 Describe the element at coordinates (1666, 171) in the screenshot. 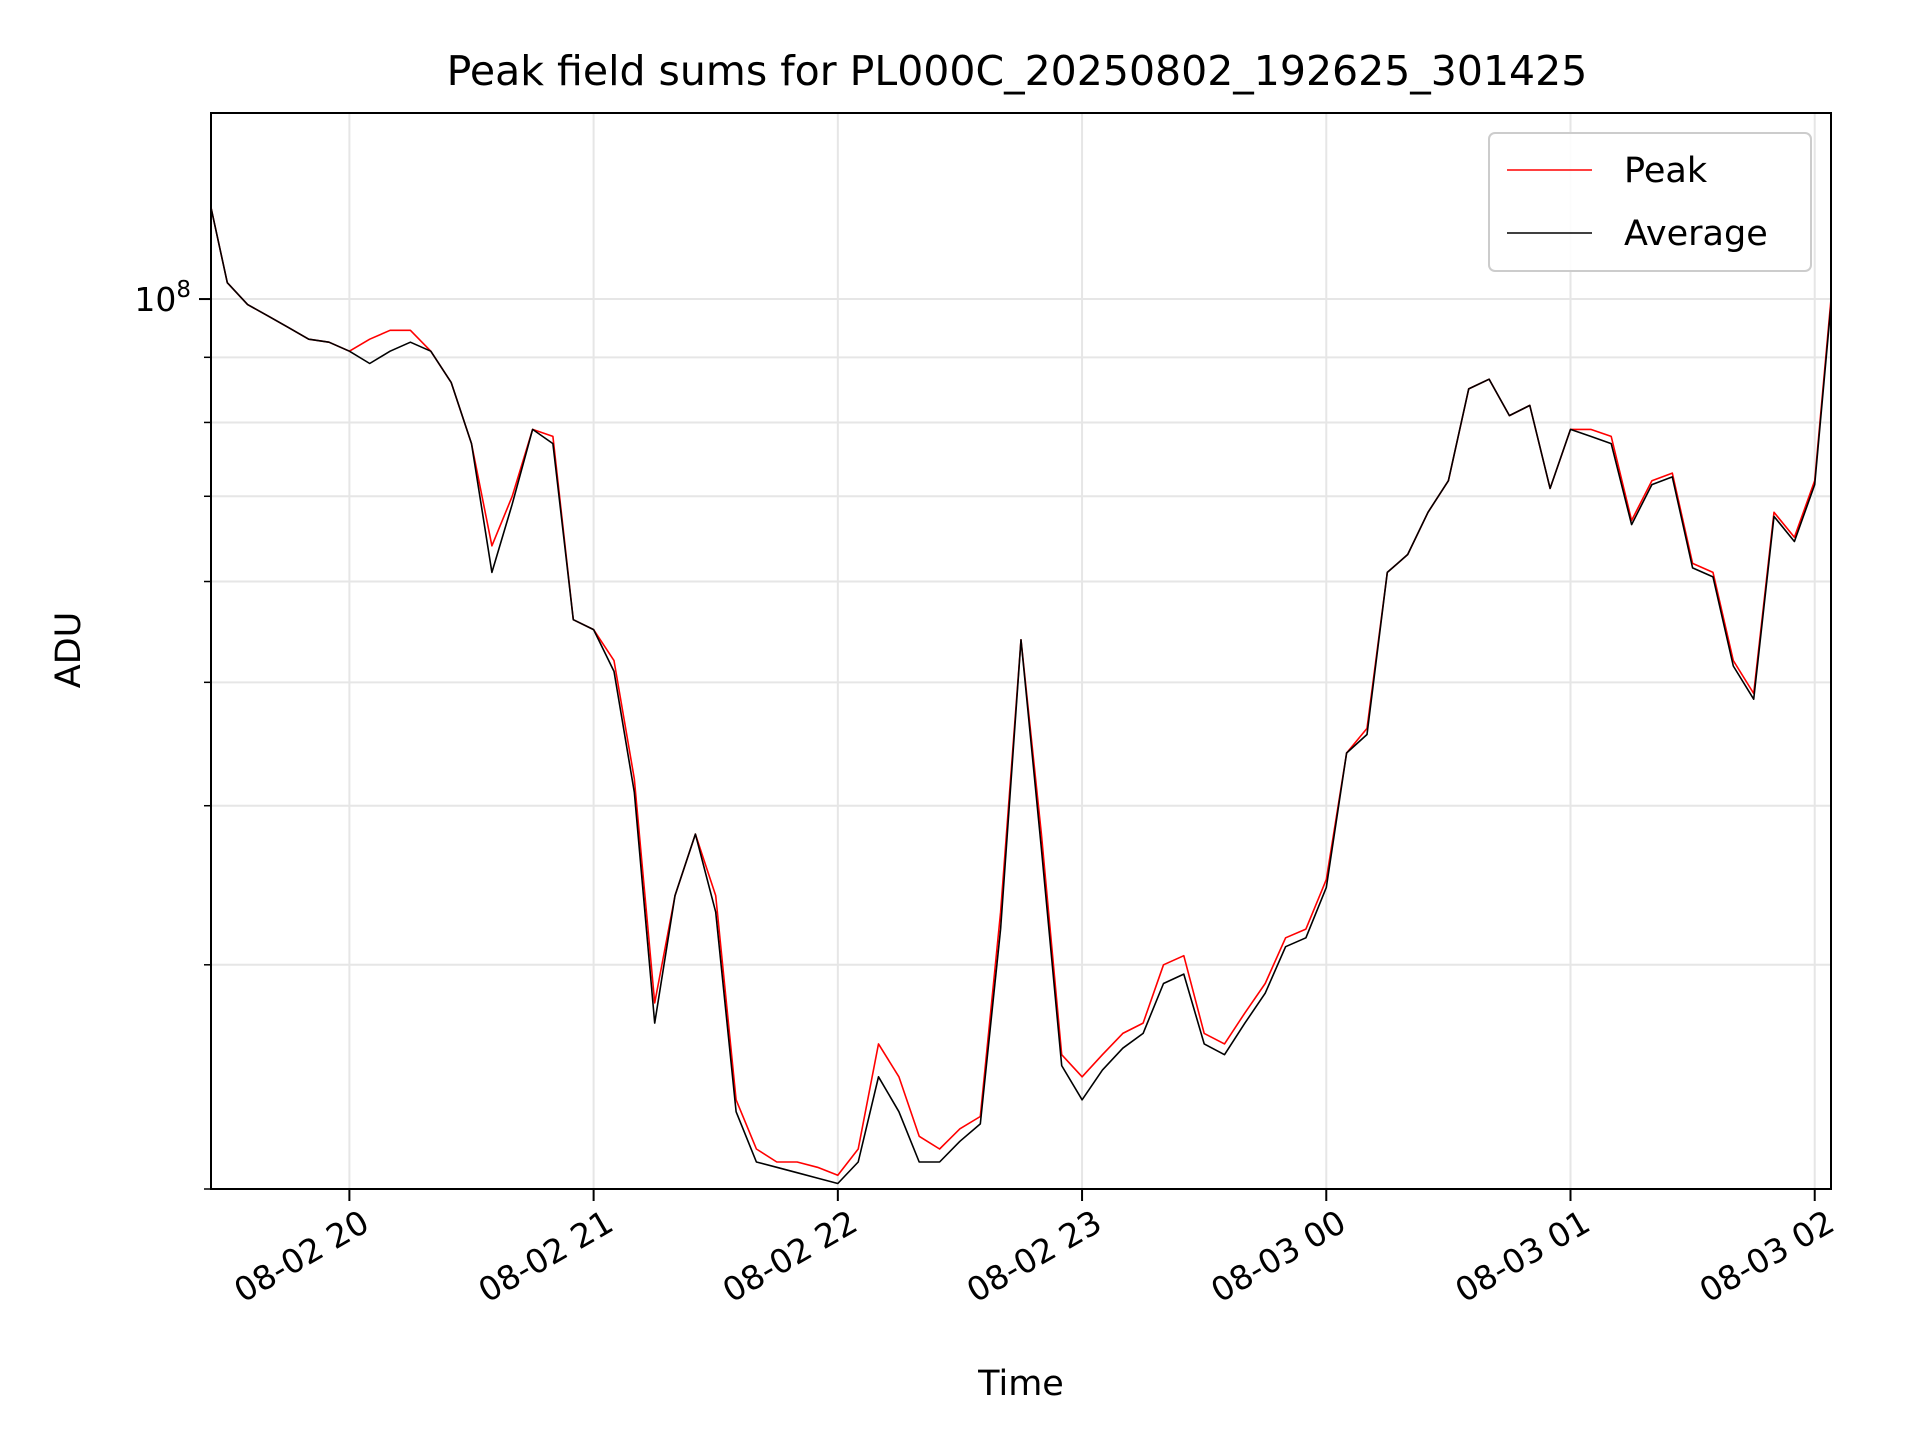

I see `legend-label-peak: Peak` at that location.